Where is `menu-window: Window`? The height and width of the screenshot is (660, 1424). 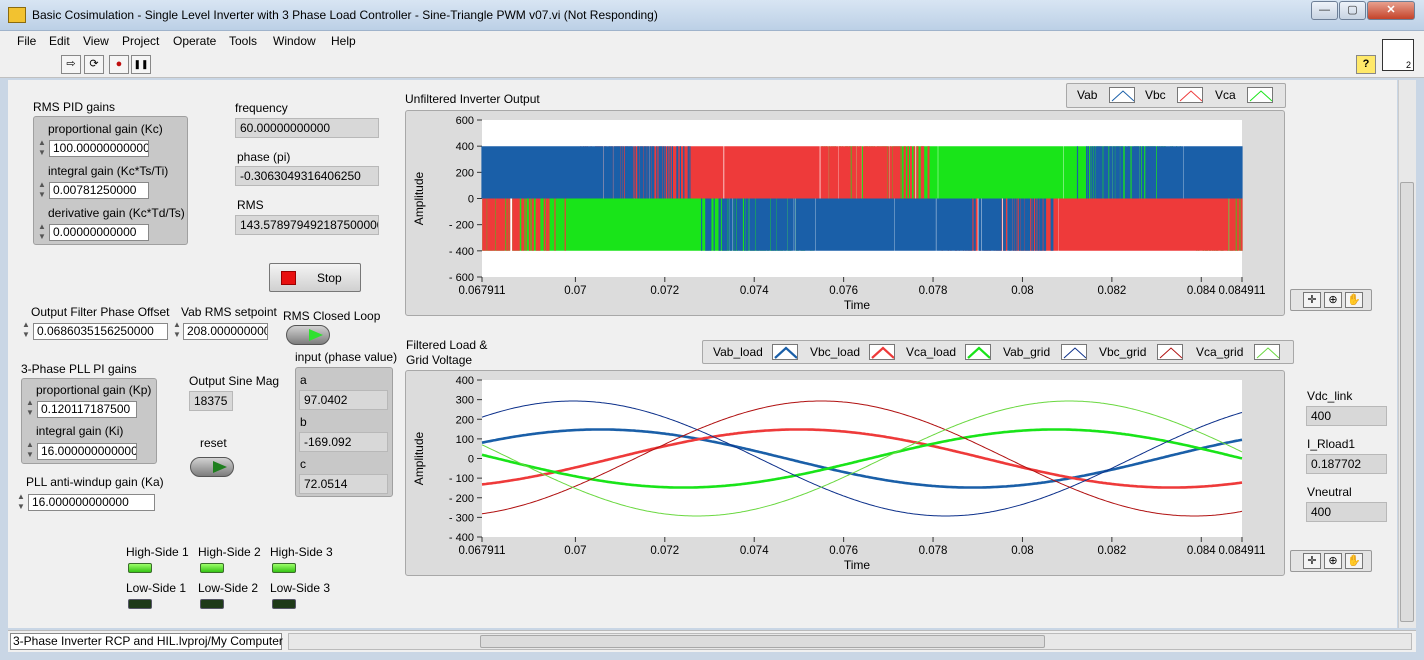 menu-window: Window is located at coordinates (294, 41).